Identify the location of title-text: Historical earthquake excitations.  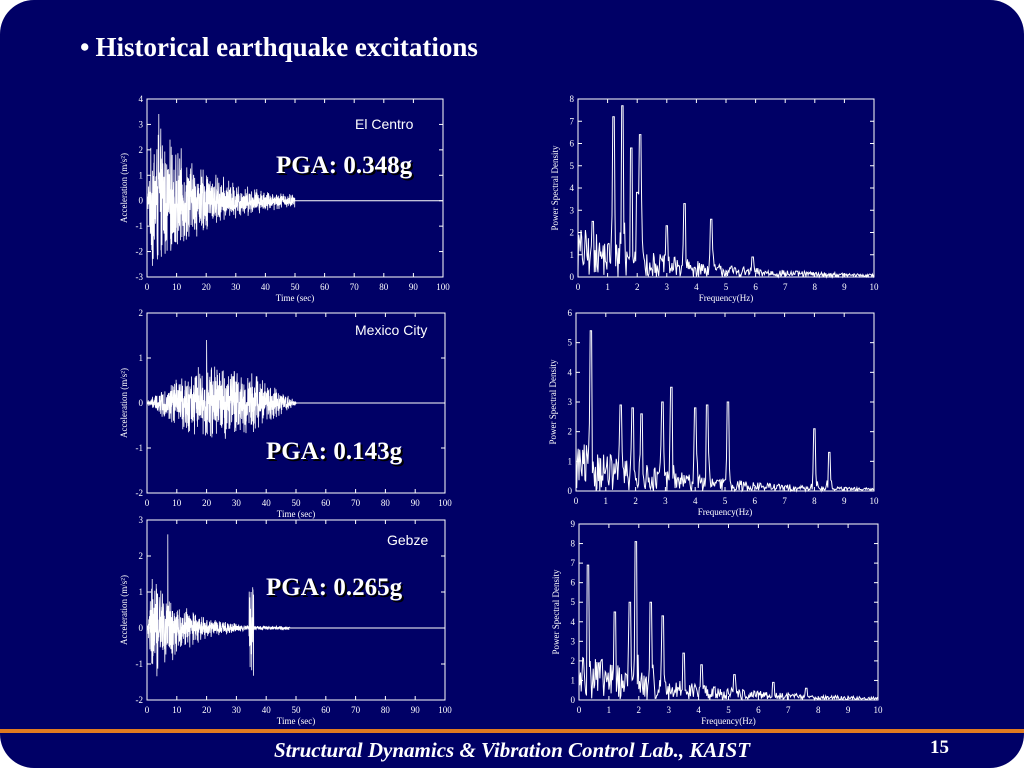
(286, 47).